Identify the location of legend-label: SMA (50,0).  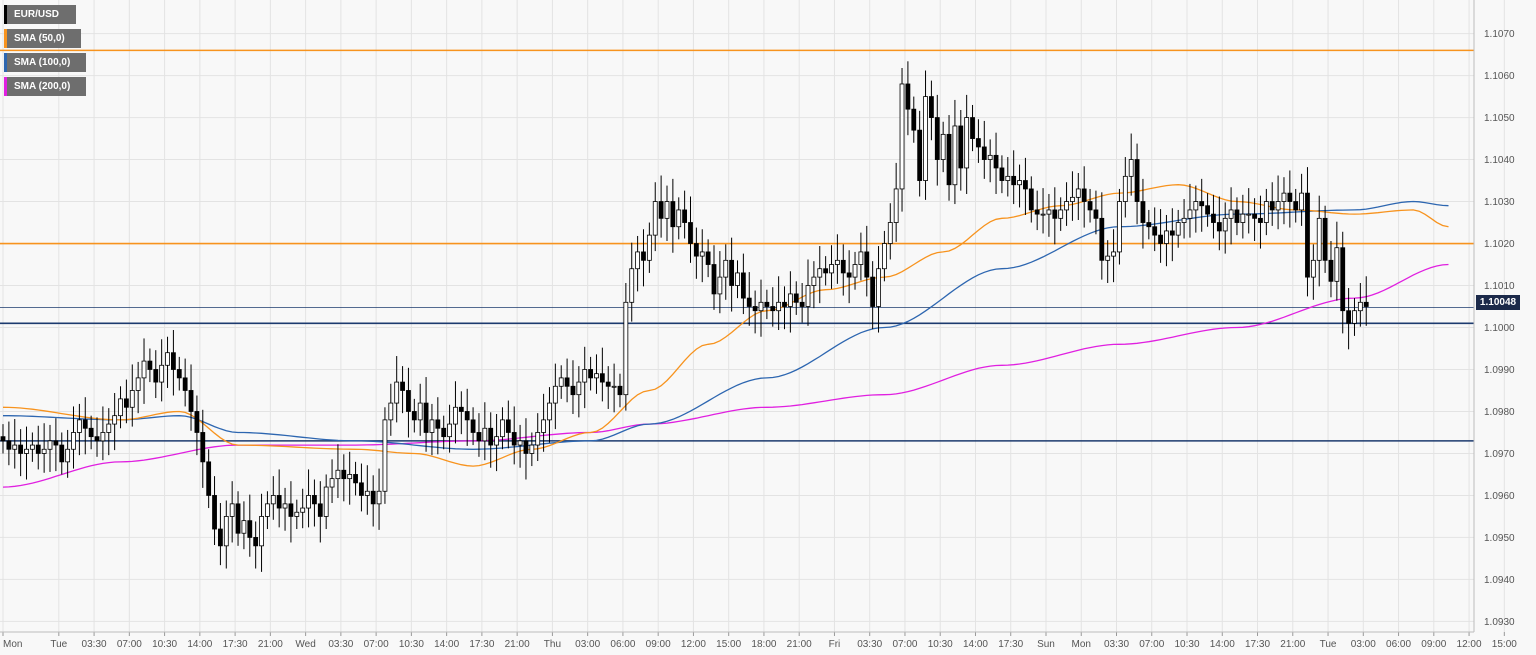
(39, 38).